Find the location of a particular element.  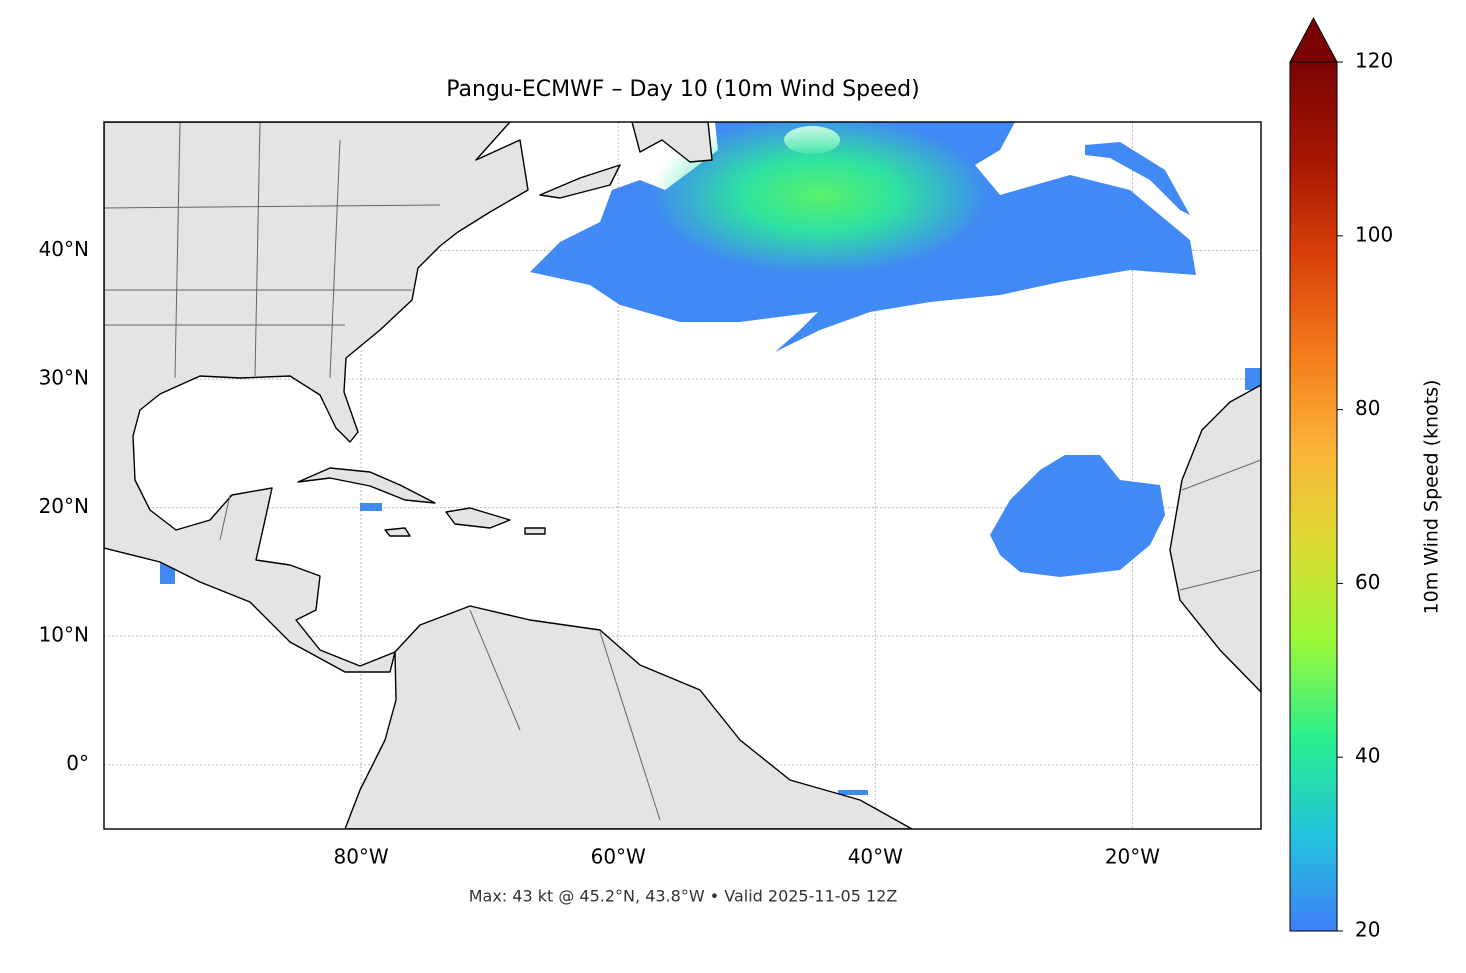

x-tick-label: 20°W is located at coordinates (1132, 857).